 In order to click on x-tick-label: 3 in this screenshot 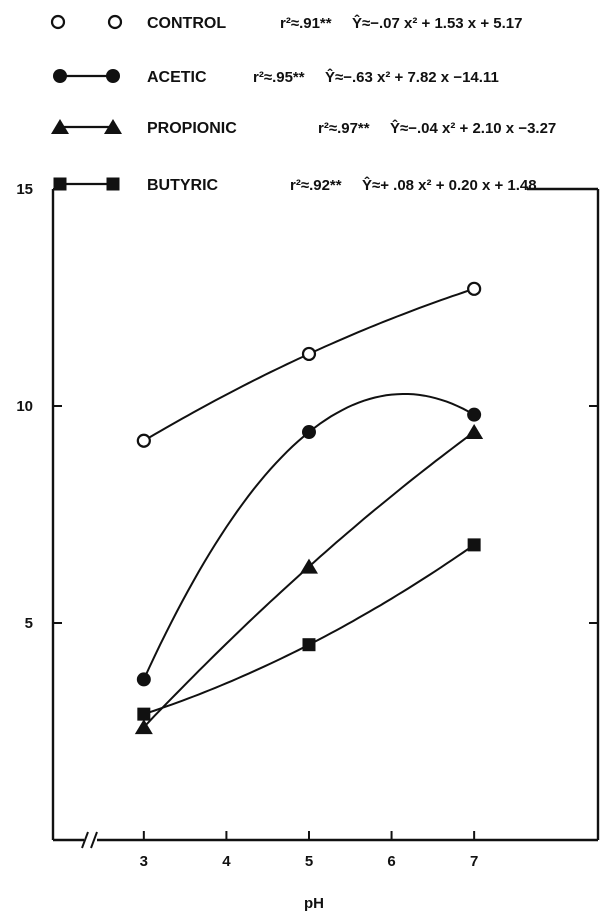, I will do `click(144, 861)`.